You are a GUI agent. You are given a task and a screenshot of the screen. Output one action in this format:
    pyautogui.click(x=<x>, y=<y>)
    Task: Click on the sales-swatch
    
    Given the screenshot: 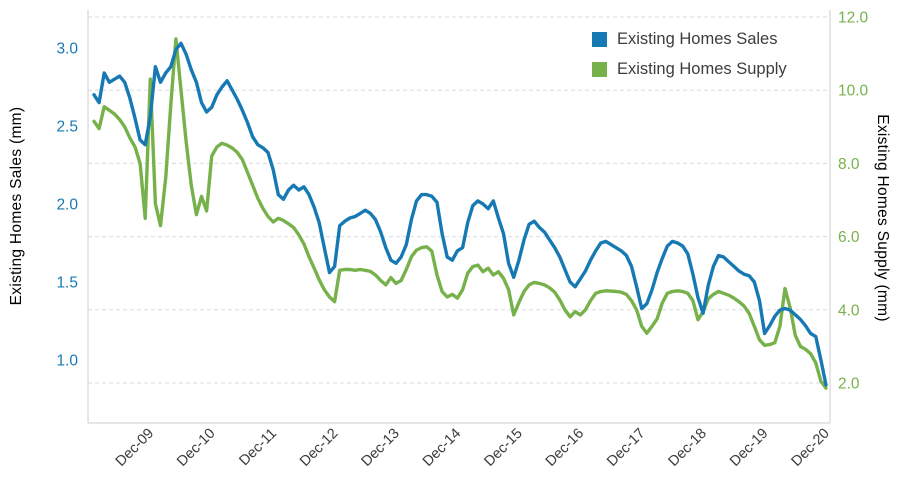 What is the action you would take?
    pyautogui.click(x=599, y=39)
    